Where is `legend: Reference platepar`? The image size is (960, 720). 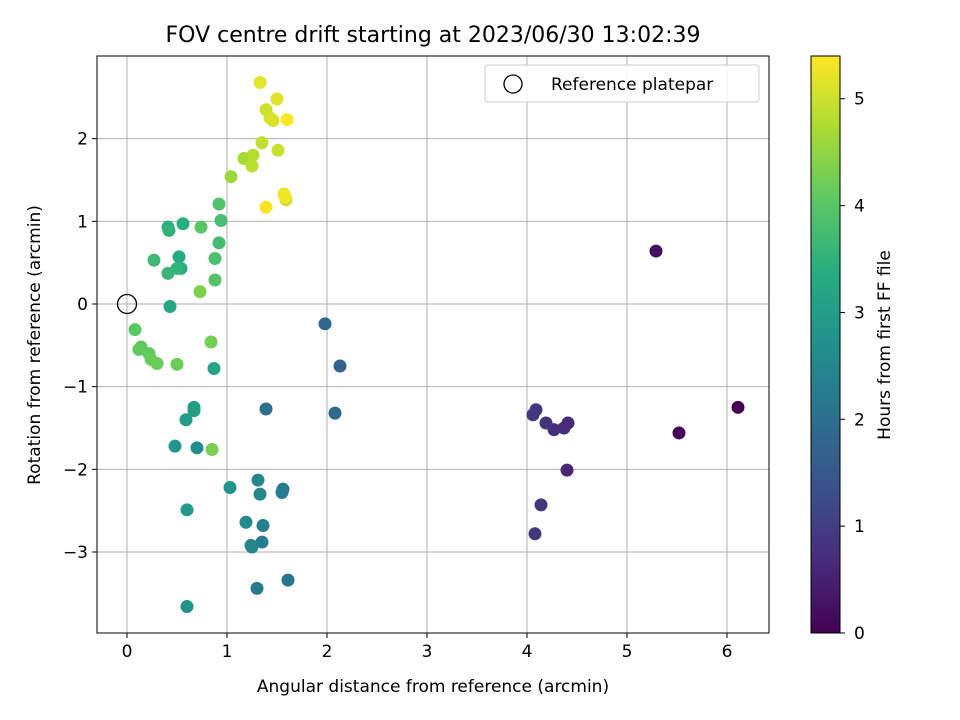 legend: Reference platepar is located at coordinates (622, 83).